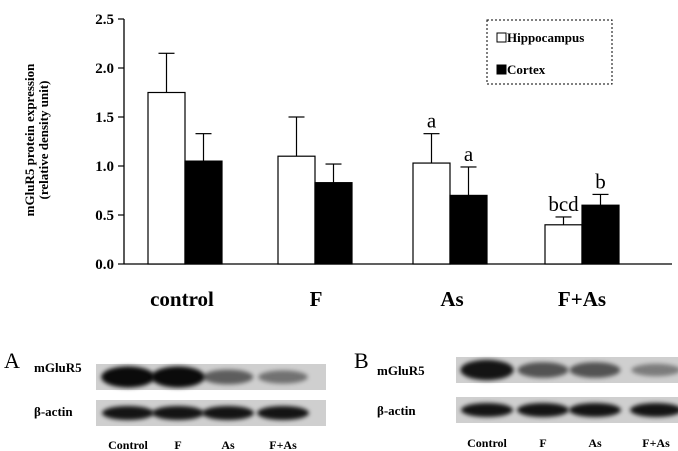 This screenshot has height=451, width=678. I want to click on y-tick-label: 0.5, so click(104, 216).